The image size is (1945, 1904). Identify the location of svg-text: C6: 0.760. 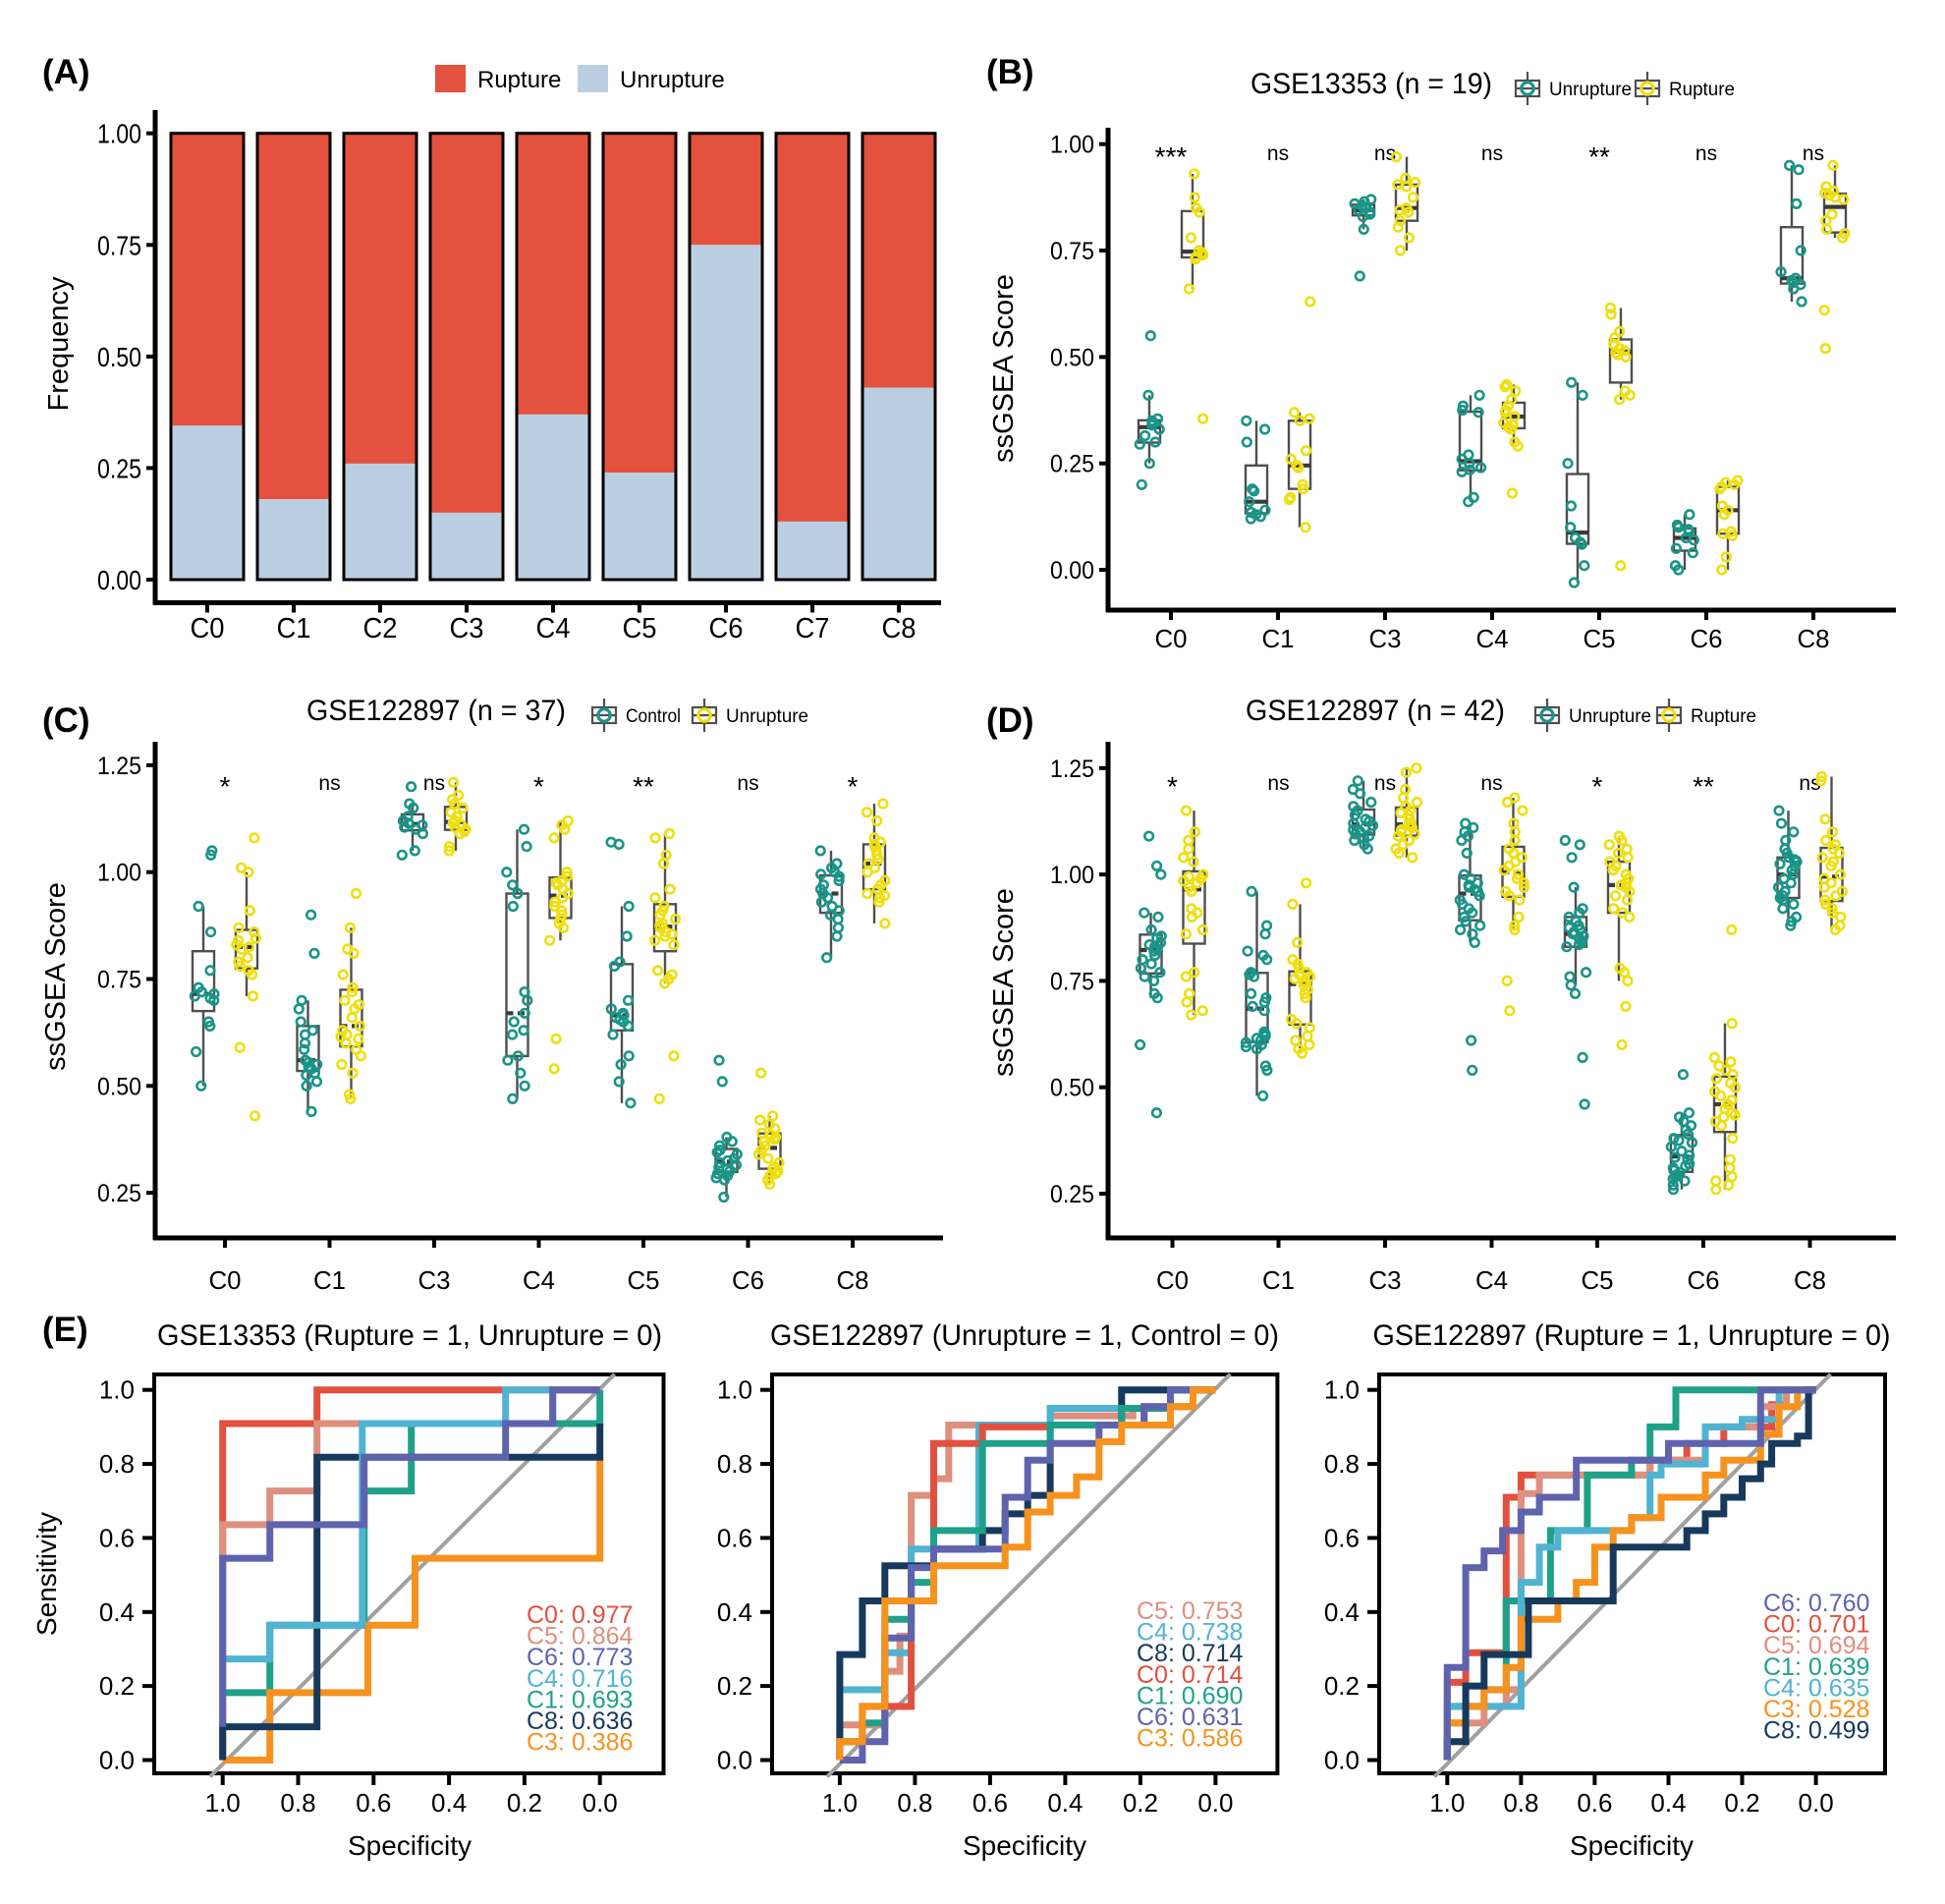
(1816, 1603).